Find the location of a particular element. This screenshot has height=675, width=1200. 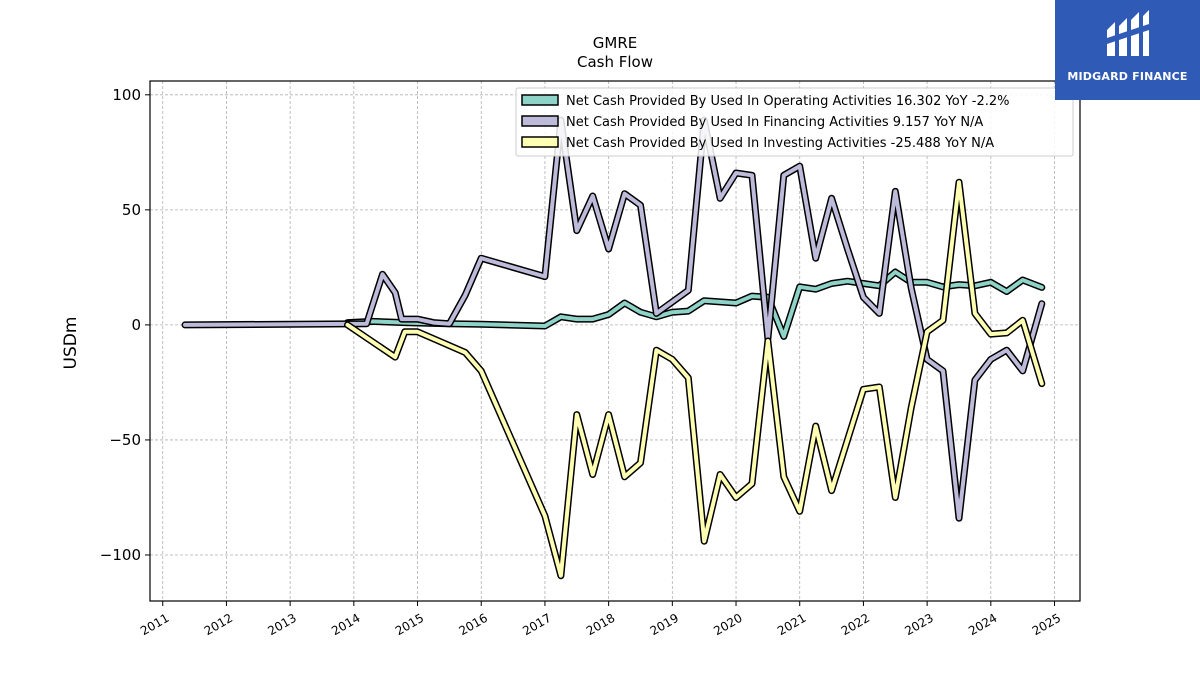

x-tick-label: 2012 is located at coordinates (218, 624).